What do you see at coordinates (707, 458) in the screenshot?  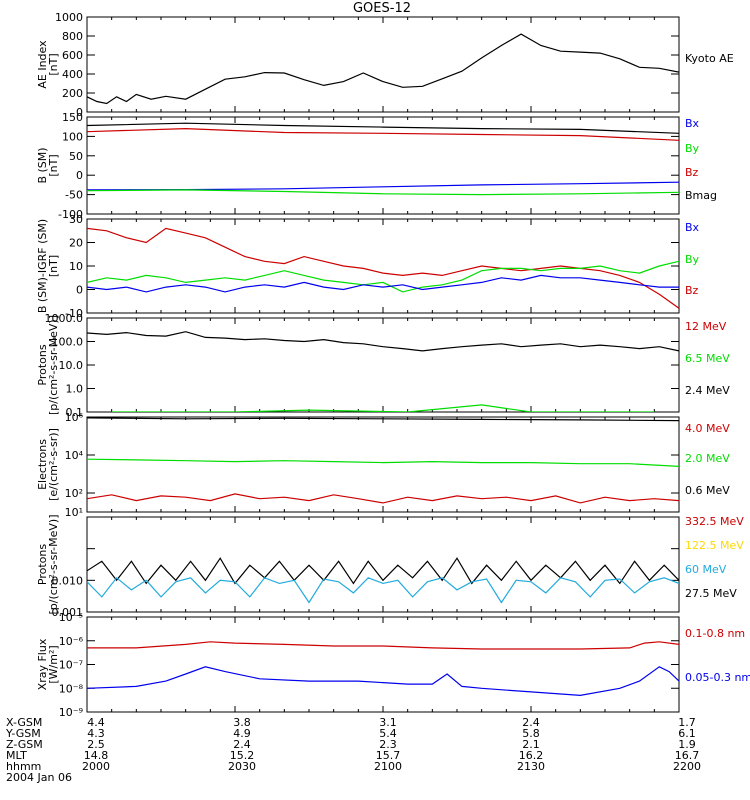 I see `legend-2-0-mev: 2.0 MeV` at bounding box center [707, 458].